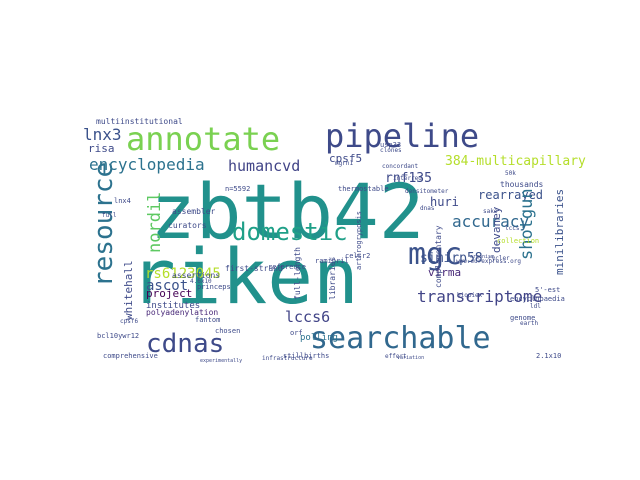  What do you see at coordinates (118, 336) in the screenshot?
I see `word-61: bcl10ywr12` at bounding box center [118, 336].